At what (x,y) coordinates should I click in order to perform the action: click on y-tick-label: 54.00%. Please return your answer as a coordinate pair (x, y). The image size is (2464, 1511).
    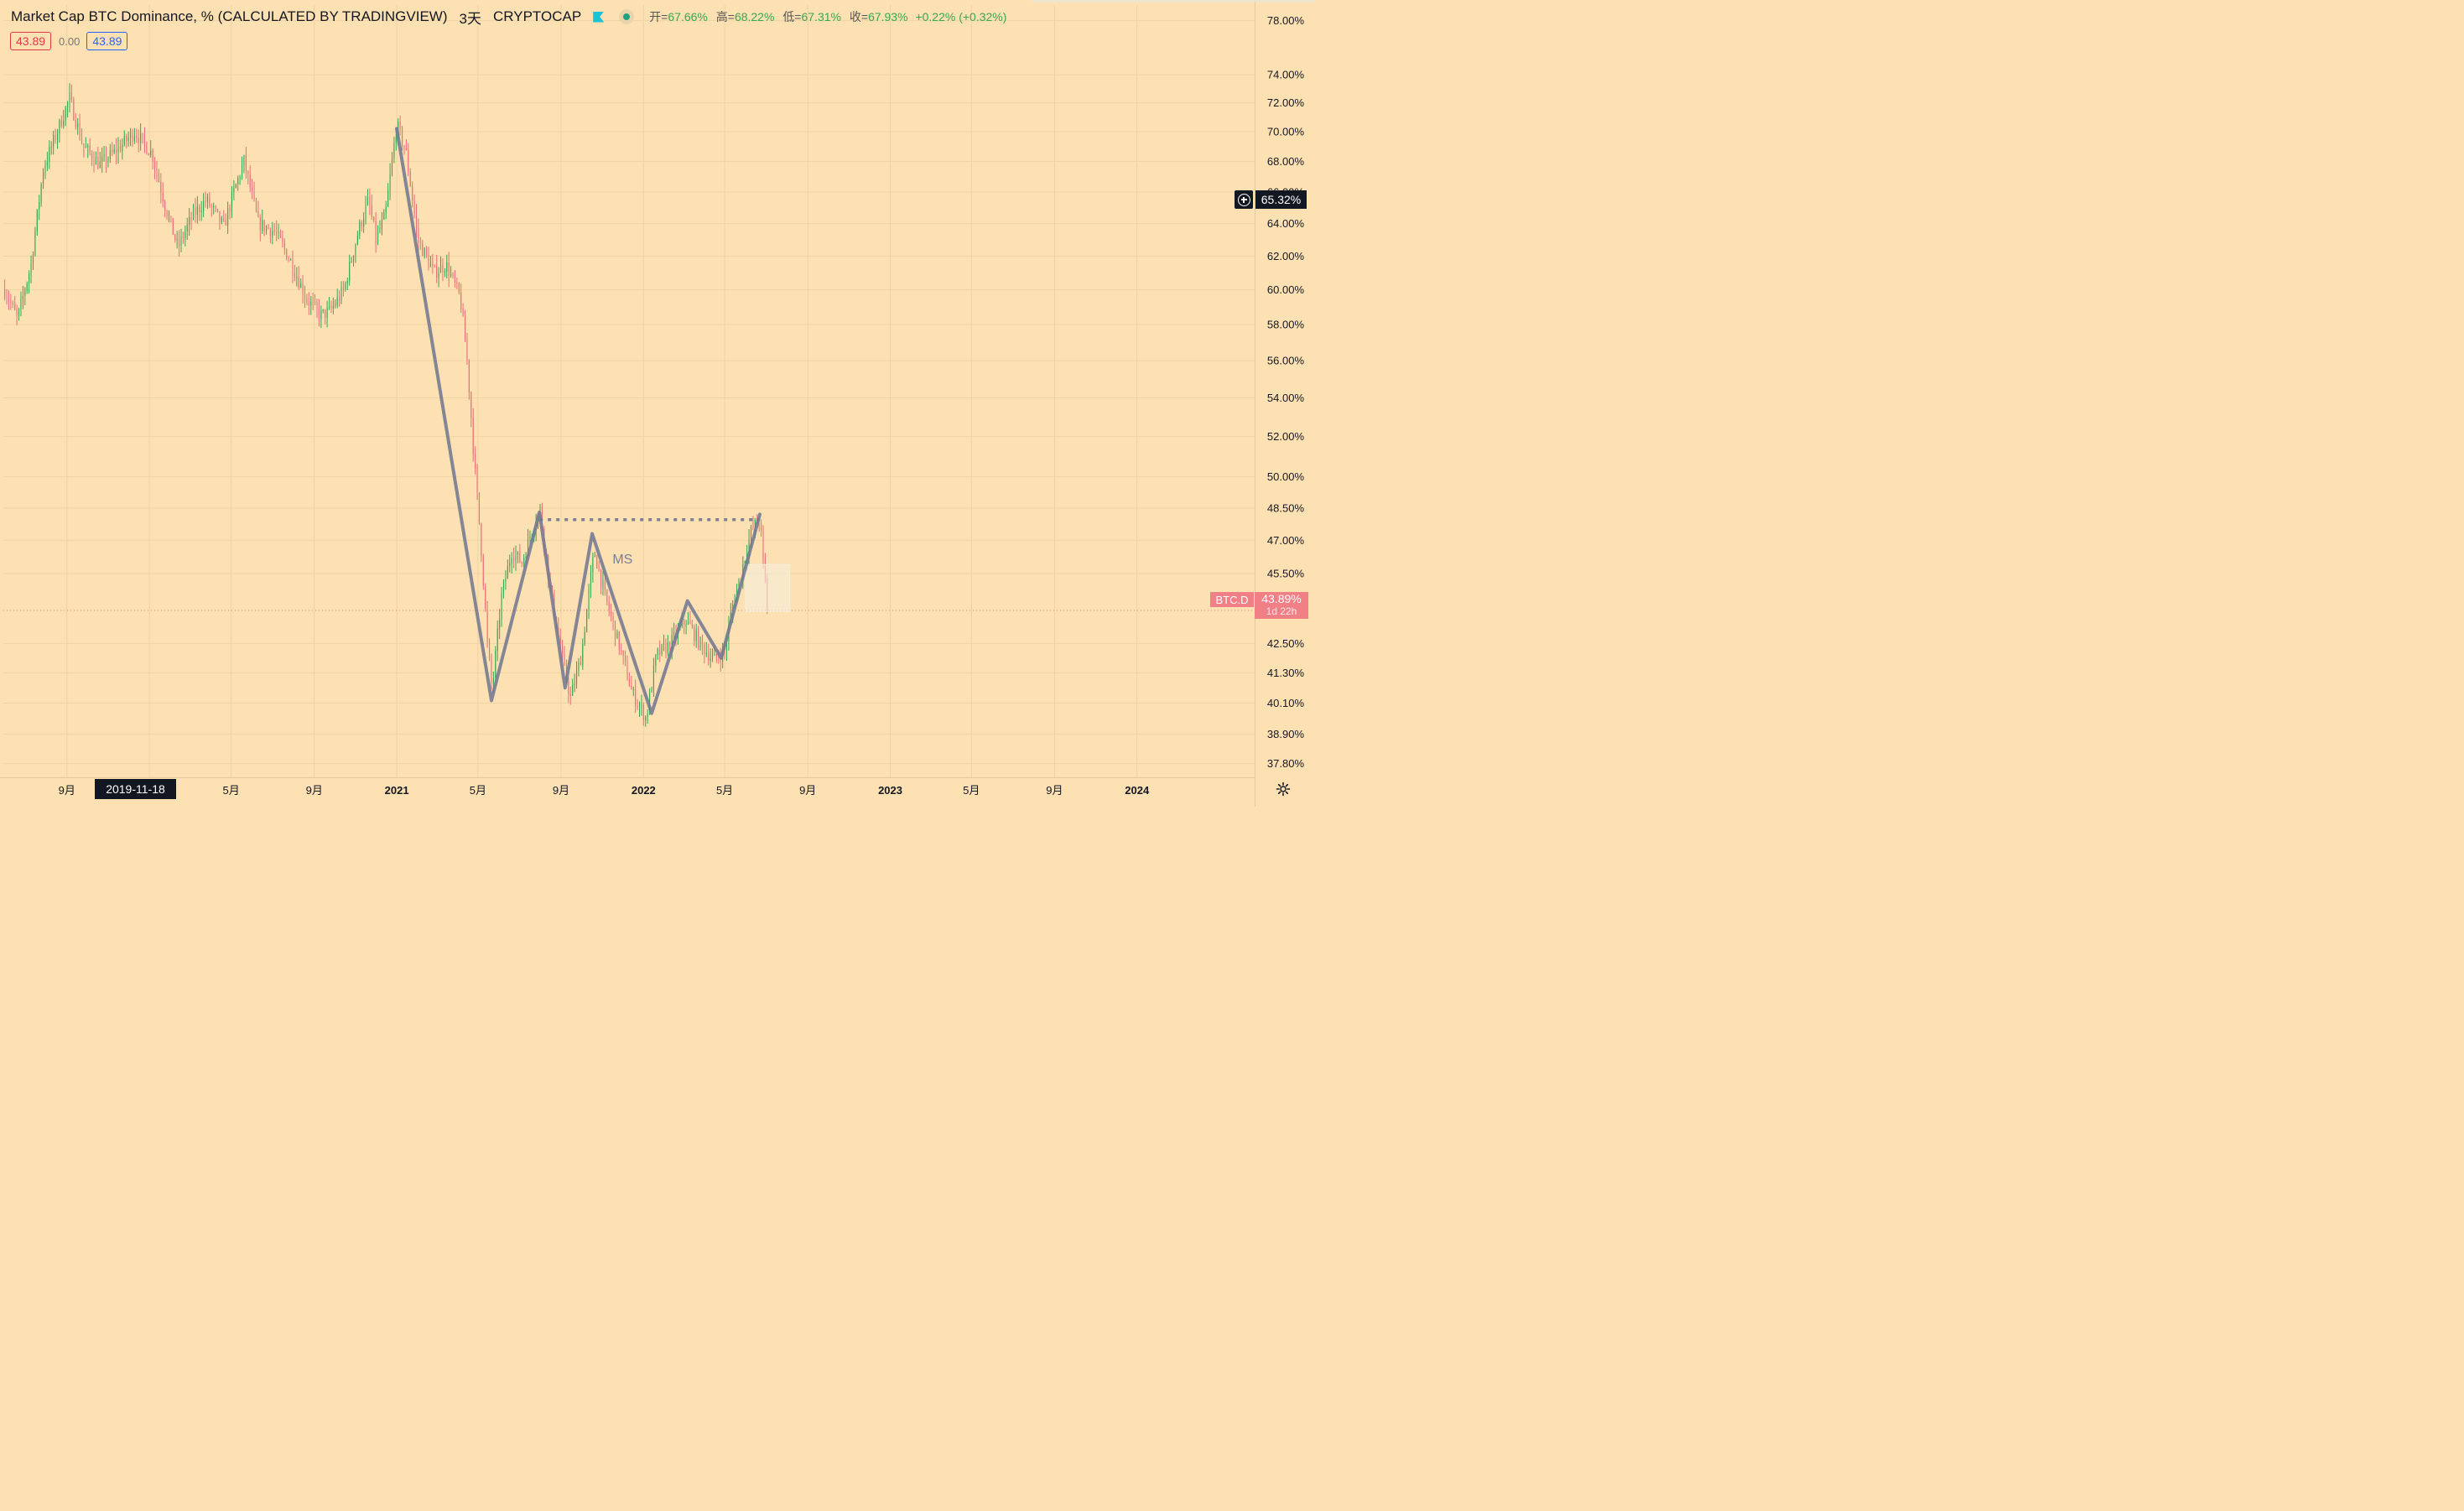
    Looking at the image, I should click on (1286, 398).